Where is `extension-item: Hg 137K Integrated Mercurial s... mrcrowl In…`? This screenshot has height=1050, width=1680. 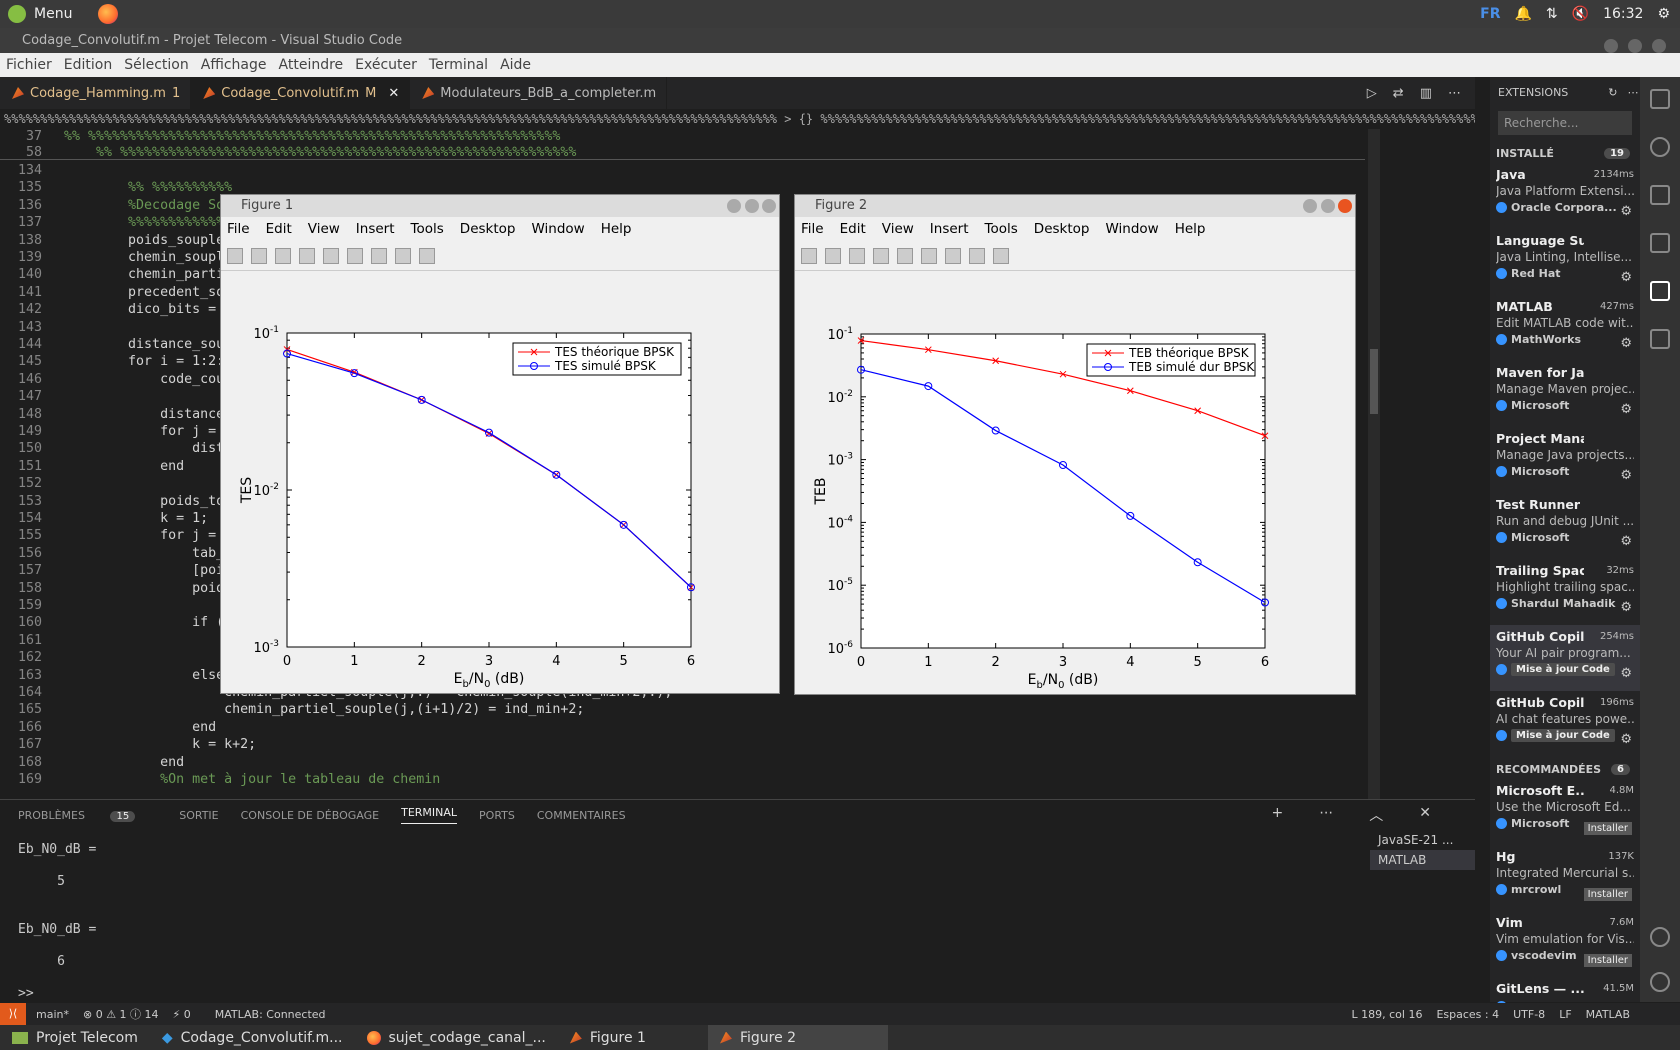
extension-item: Hg 137K Integrated Mercurial s... mrcrowl In… is located at coordinates (1565, 878).